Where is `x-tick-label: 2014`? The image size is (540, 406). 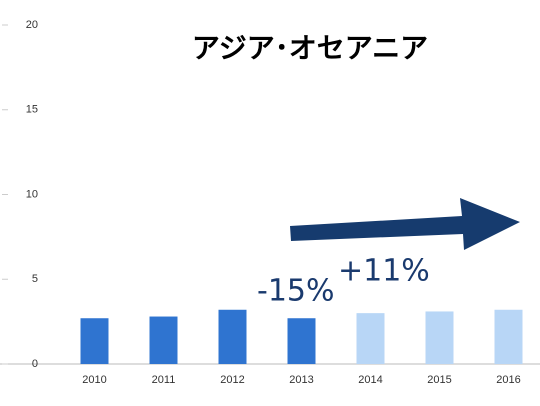
x-tick-label: 2014 is located at coordinates (370, 380).